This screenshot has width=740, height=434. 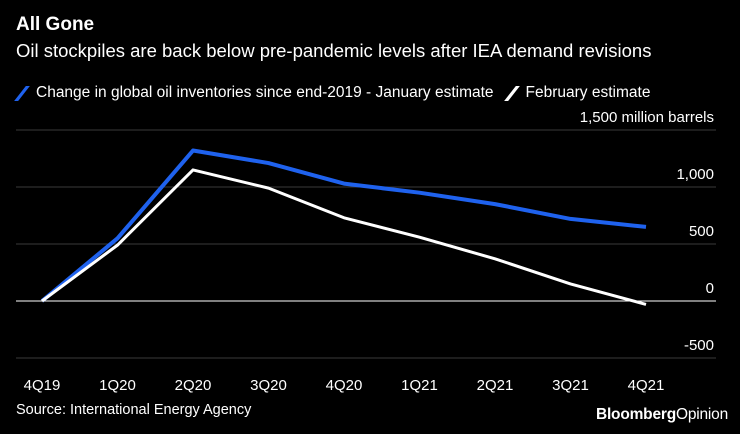 I want to click on chart-title: All Gone, so click(x=55, y=24).